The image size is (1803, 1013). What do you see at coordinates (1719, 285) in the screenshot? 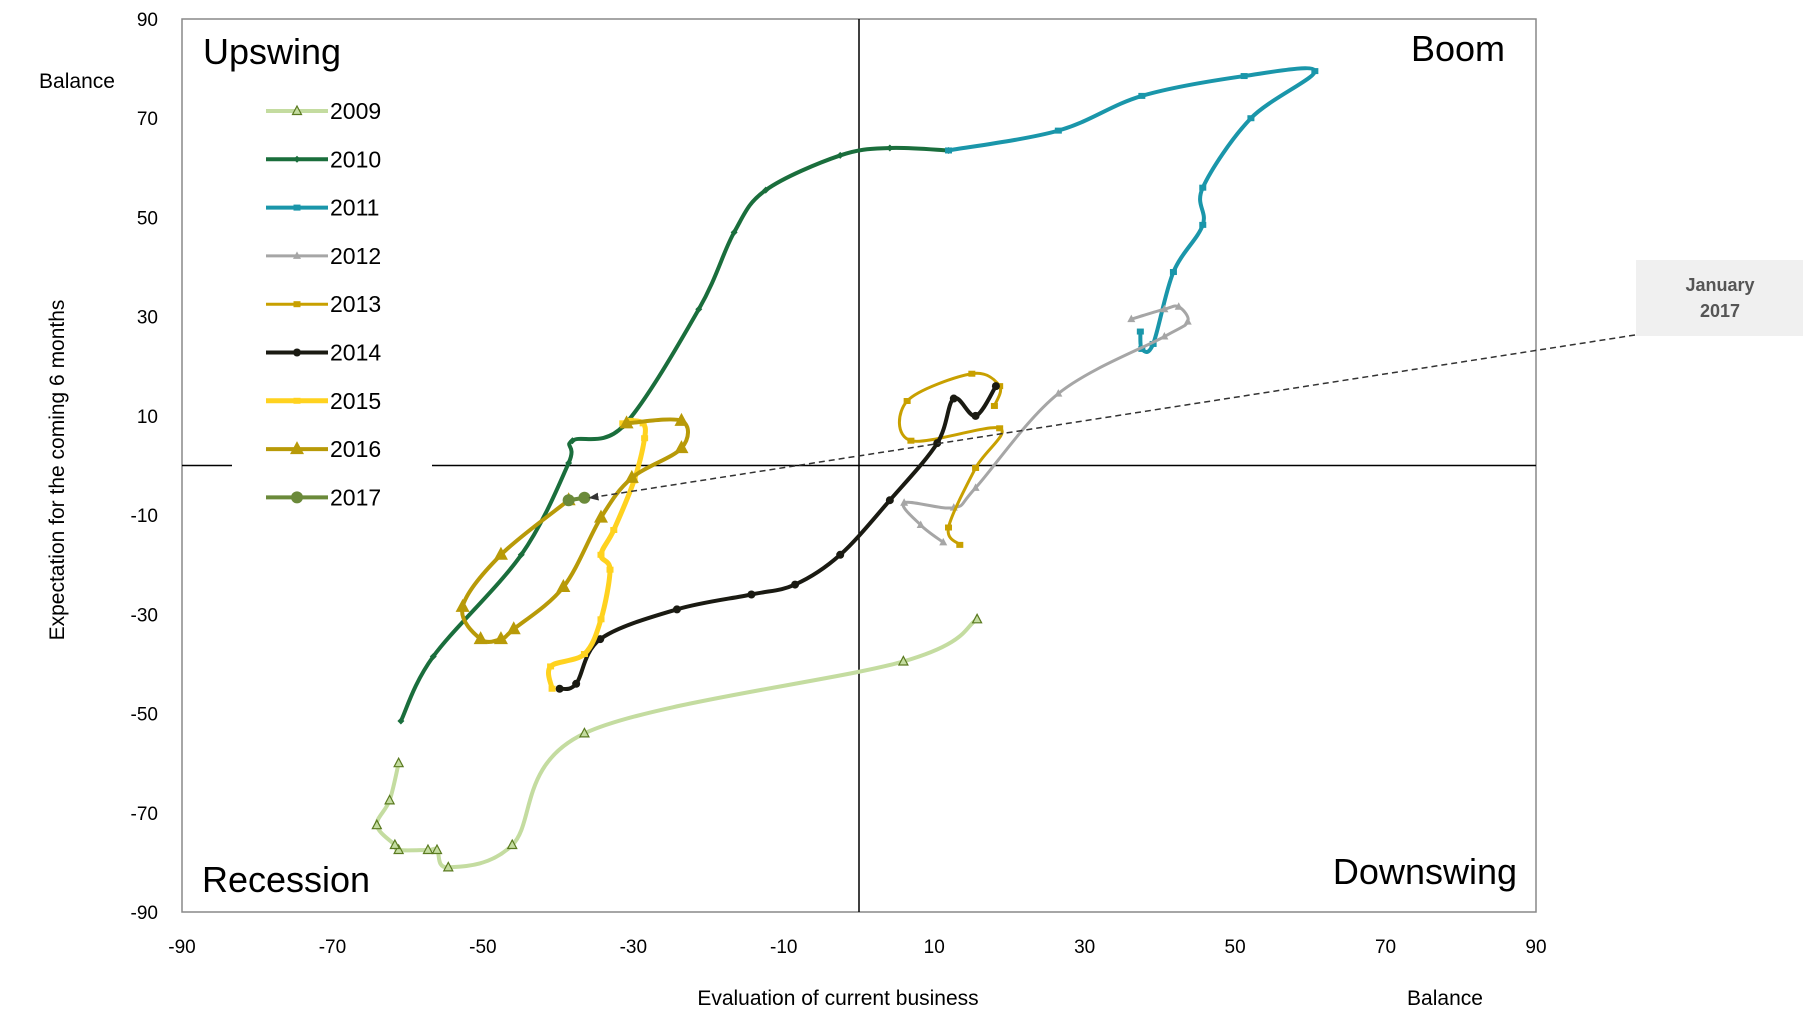
I see `annotation-line1: January` at bounding box center [1719, 285].